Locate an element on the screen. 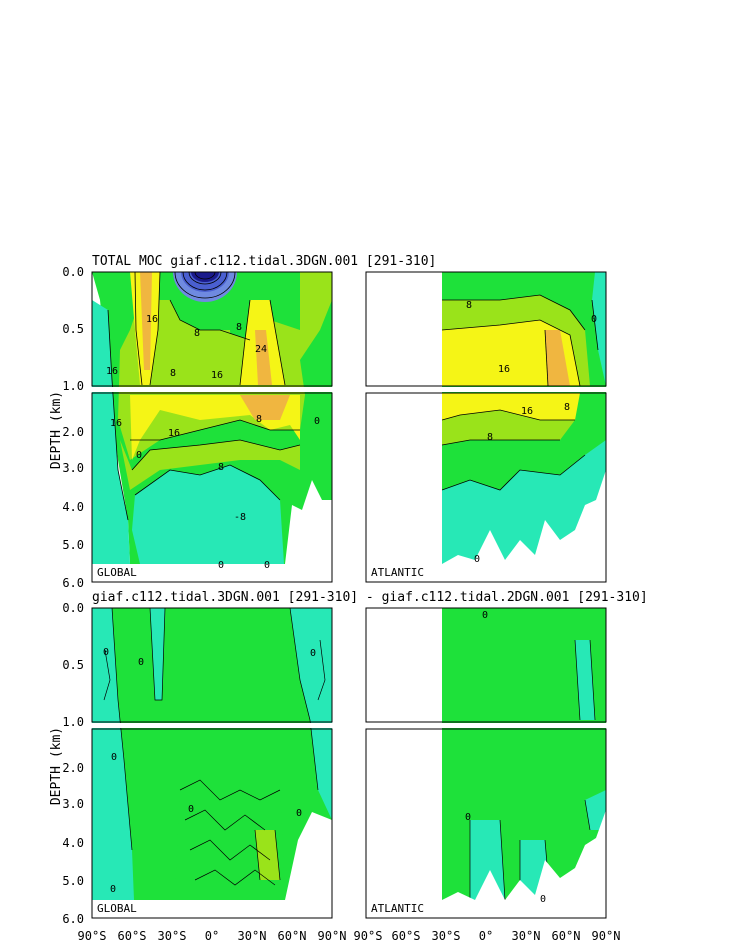  xtick-g-0: 90°S is located at coordinates (92, 936).